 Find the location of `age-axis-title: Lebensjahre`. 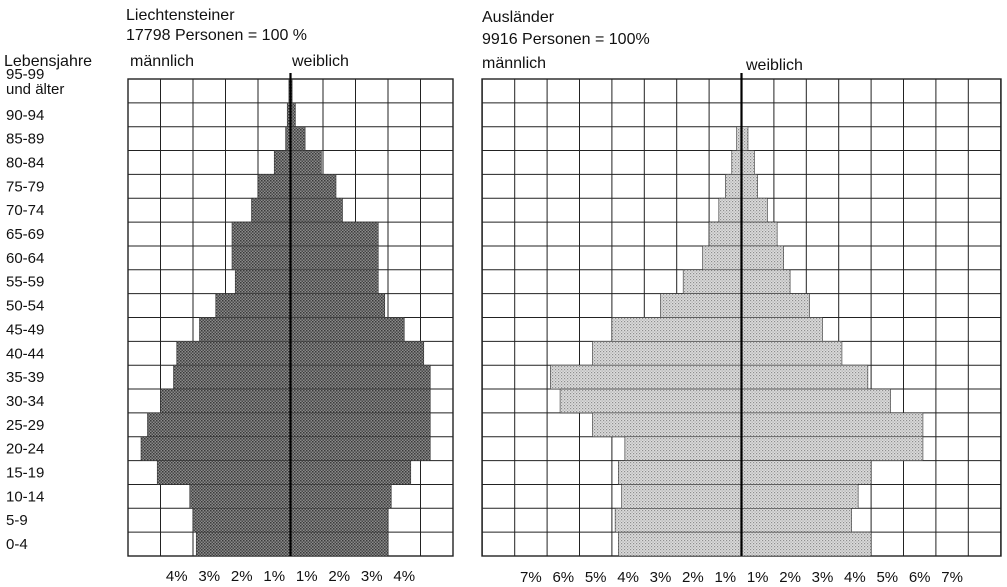

age-axis-title: Lebensjahre is located at coordinates (48, 61).